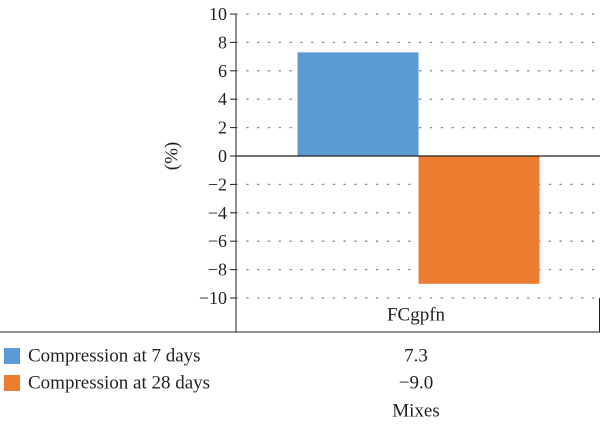 The image size is (600, 431). What do you see at coordinates (217, 241) in the screenshot?
I see `y-tick-label: −6` at bounding box center [217, 241].